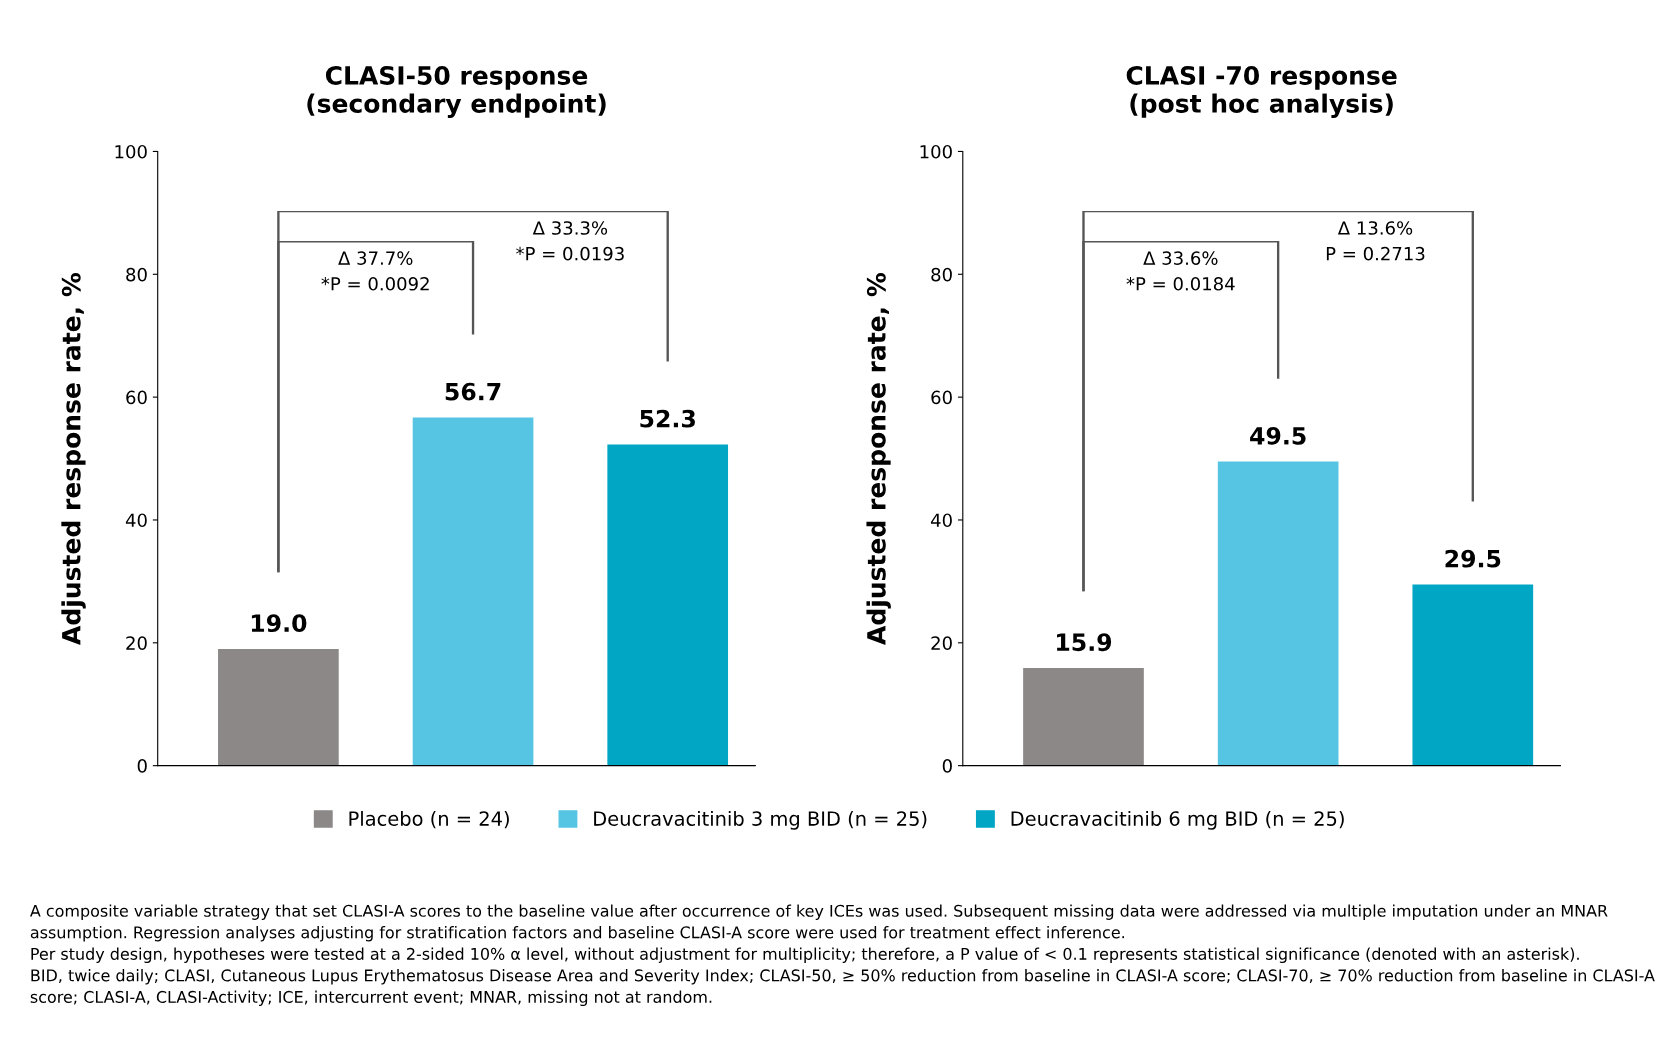 Image resolution: width=1660 pixels, height=1059 pixels. Describe the element at coordinates (667, 418) in the screenshot. I see `data-label: 52.3` at that location.